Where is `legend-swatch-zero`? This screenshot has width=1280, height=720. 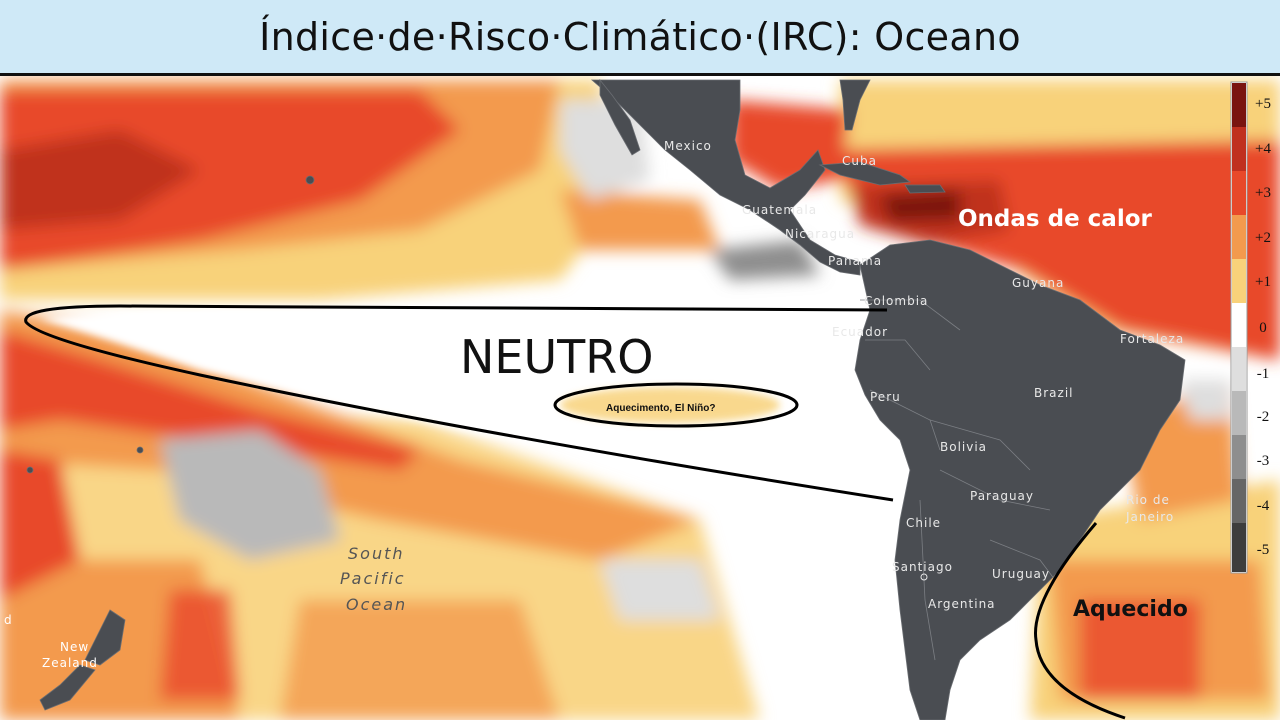
legend-swatch-zero is located at coordinates (1239, 325).